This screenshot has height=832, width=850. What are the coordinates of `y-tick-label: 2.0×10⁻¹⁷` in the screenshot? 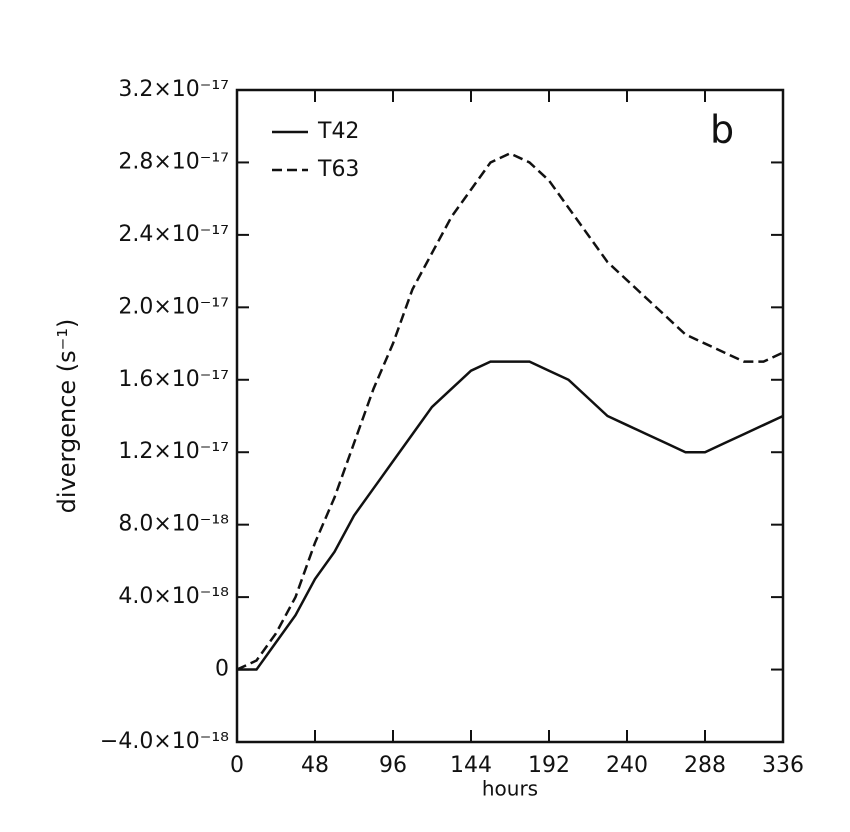 It's located at (173, 306).